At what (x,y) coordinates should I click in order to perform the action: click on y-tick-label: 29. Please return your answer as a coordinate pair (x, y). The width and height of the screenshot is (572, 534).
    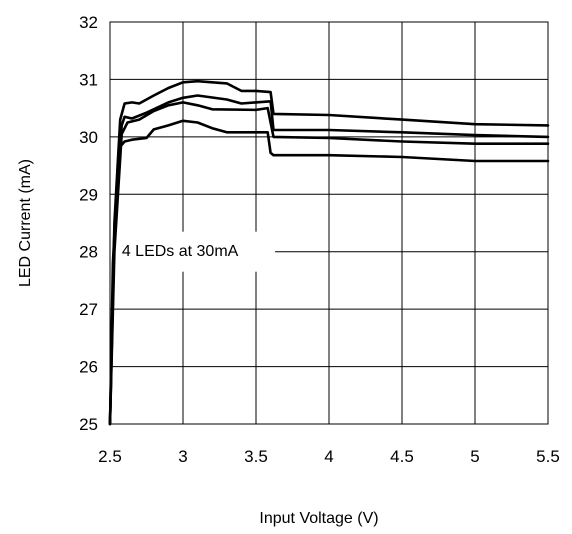
    Looking at the image, I should click on (88, 194).